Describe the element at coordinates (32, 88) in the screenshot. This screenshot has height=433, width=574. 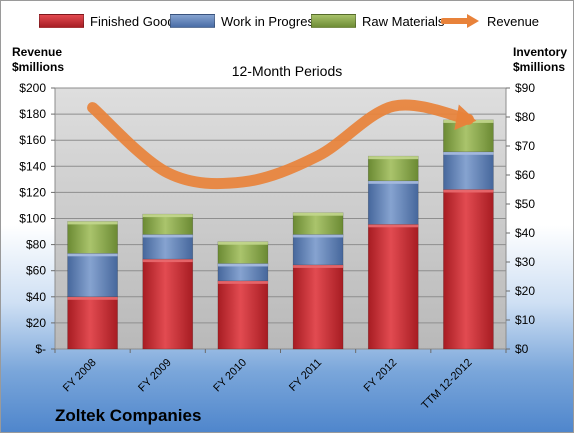
I see `left-tick-label: $200` at that location.